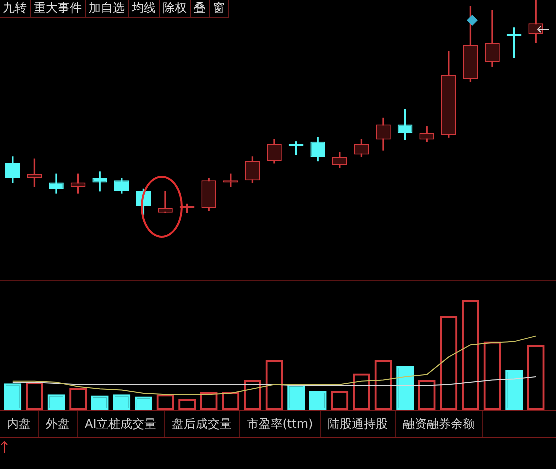 The height and width of the screenshot is (469, 556). I want to click on text: 融资融券余额, so click(440, 424).